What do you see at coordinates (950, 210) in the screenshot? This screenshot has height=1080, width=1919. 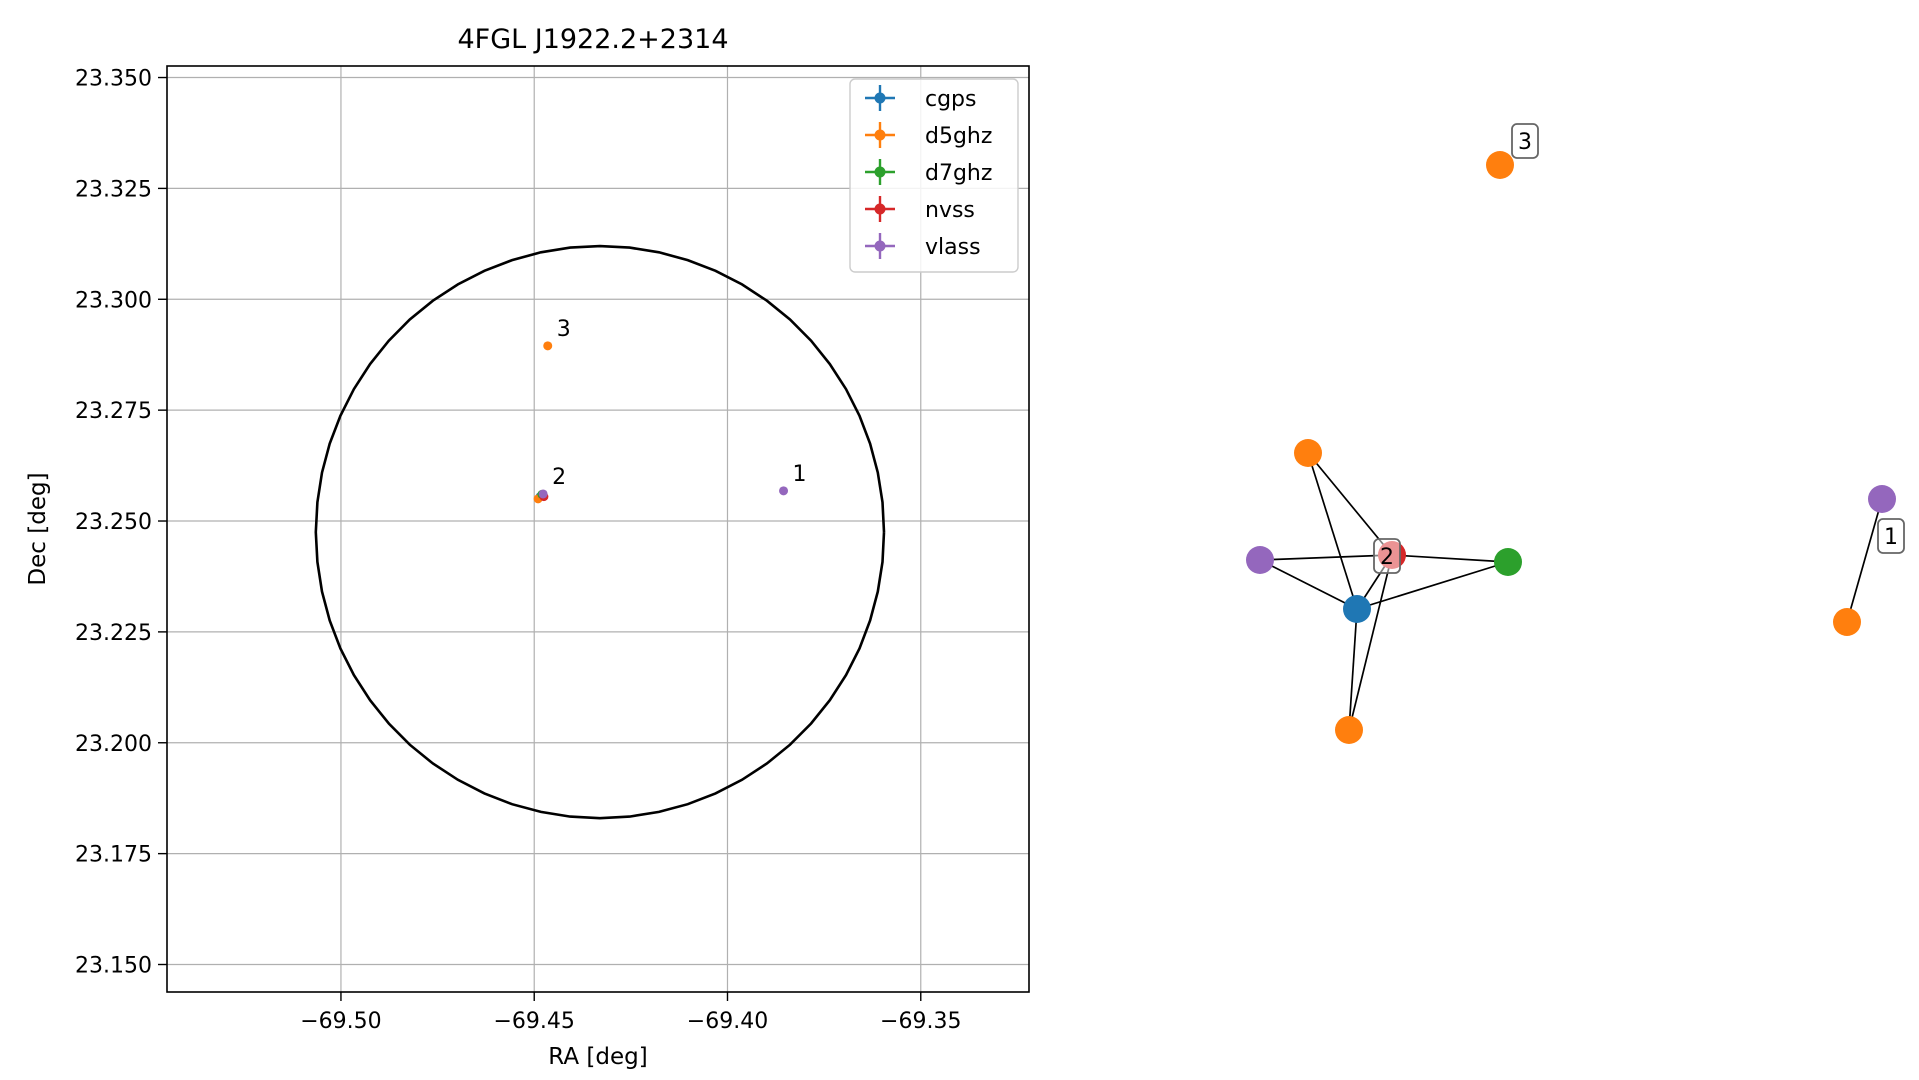 I see `legend-label: nvss` at bounding box center [950, 210].